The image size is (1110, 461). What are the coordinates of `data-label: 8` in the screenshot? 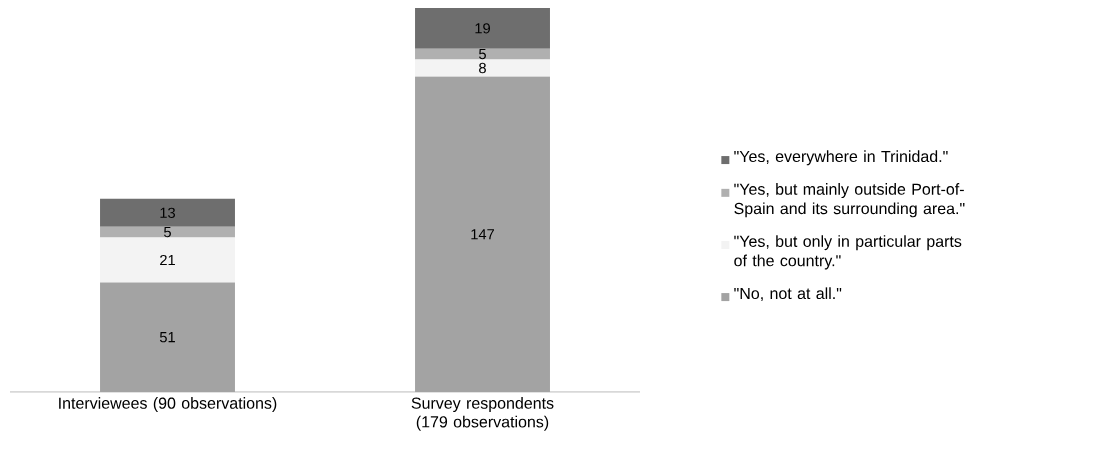 It's located at (482, 68).